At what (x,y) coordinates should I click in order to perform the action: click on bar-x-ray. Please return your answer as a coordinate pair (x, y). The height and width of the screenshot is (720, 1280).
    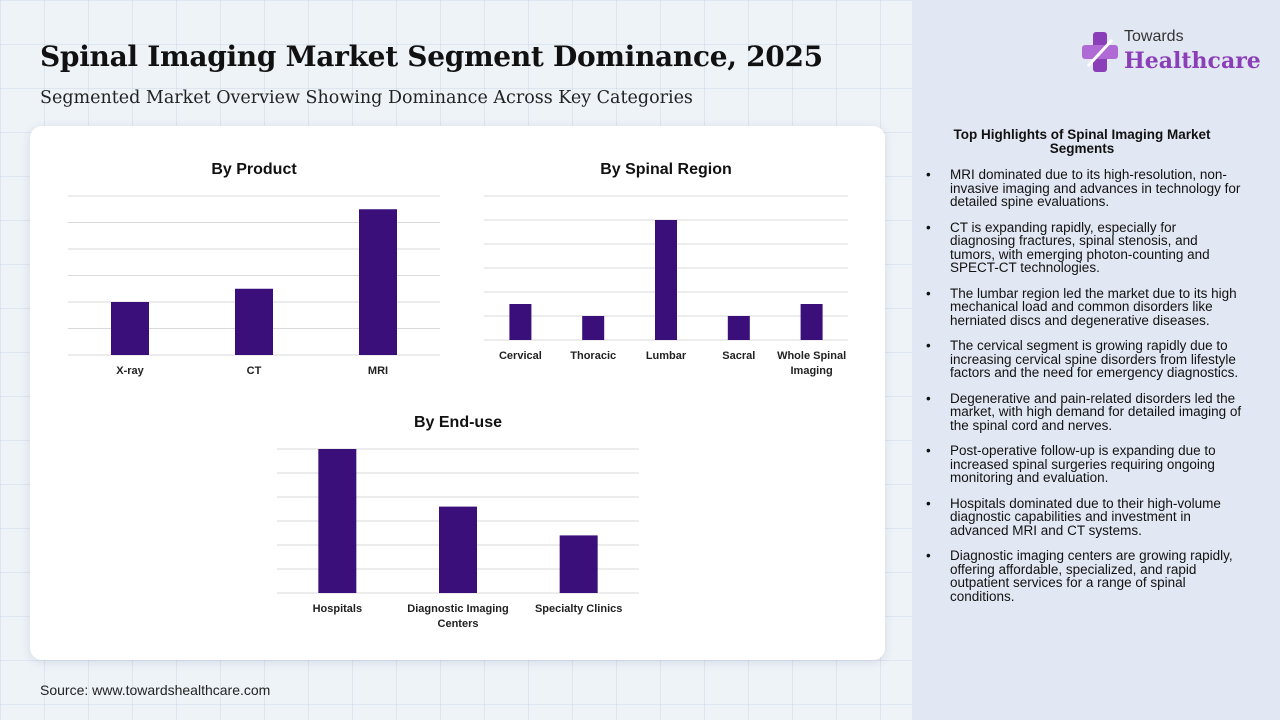
    Looking at the image, I should click on (130, 328).